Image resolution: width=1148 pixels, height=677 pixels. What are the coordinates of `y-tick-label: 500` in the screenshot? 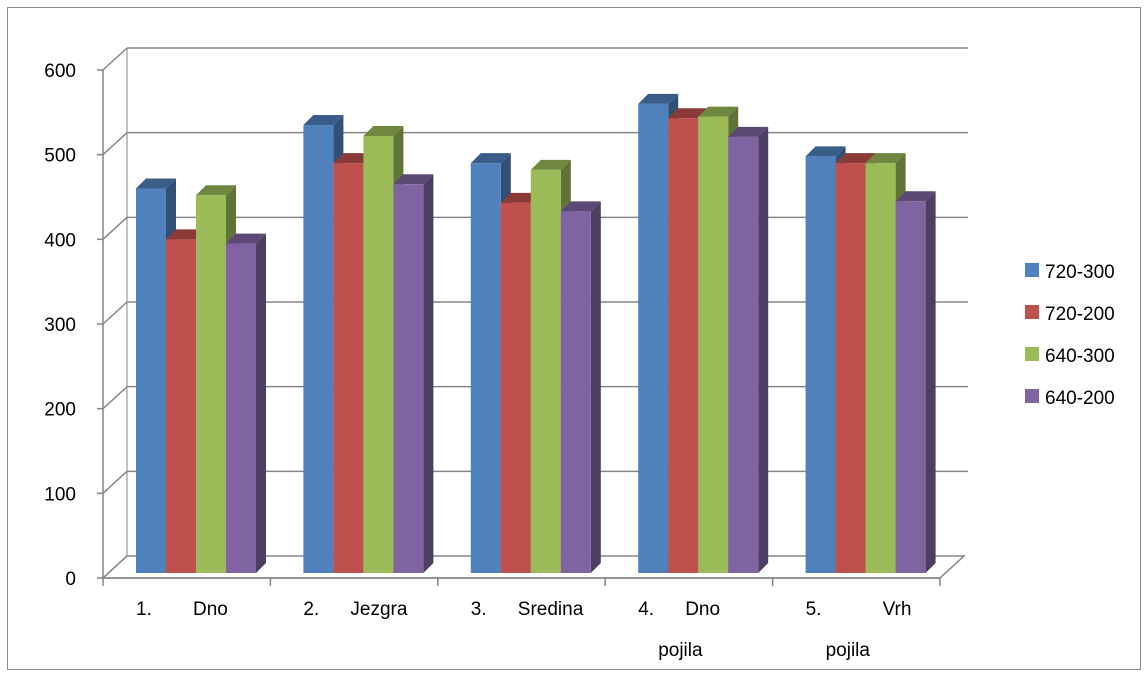 It's located at (60, 156).